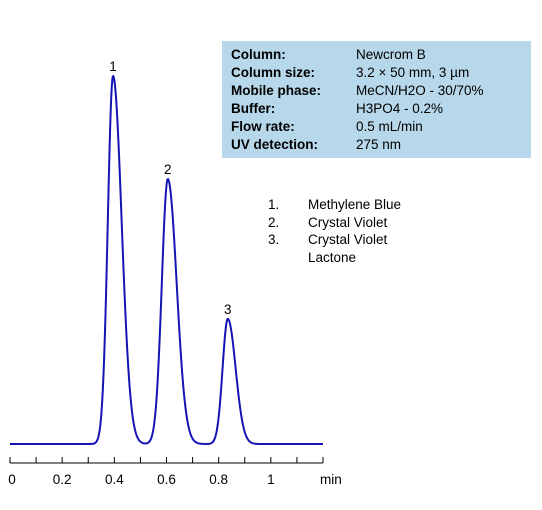  Describe the element at coordinates (274, 239) in the screenshot. I see `legend-number: 3.` at that location.